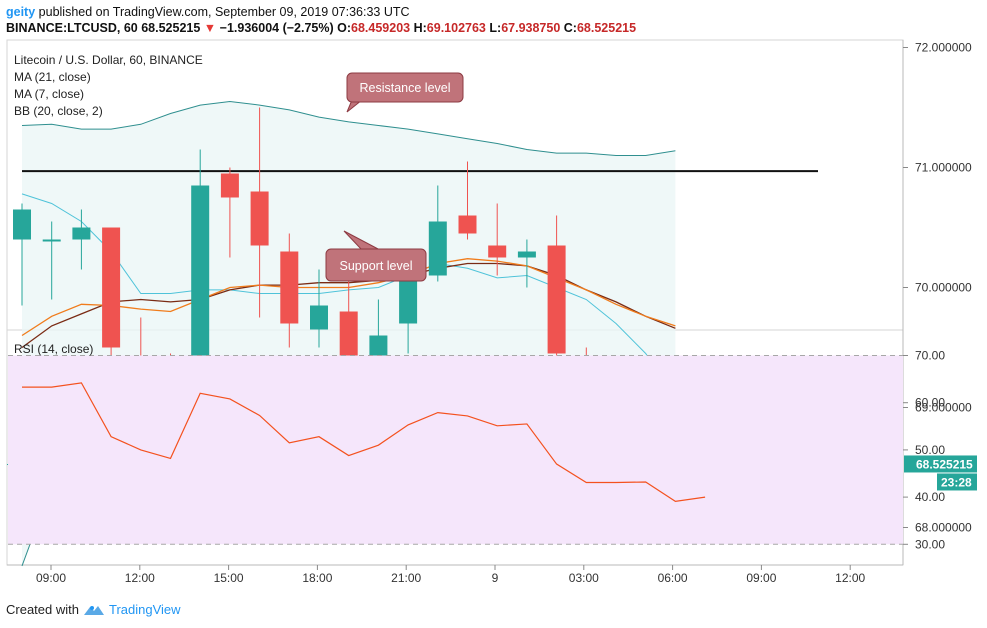  Describe the element at coordinates (52, 77) in the screenshot. I see `legend-ma21: MA (21, close)` at that location.